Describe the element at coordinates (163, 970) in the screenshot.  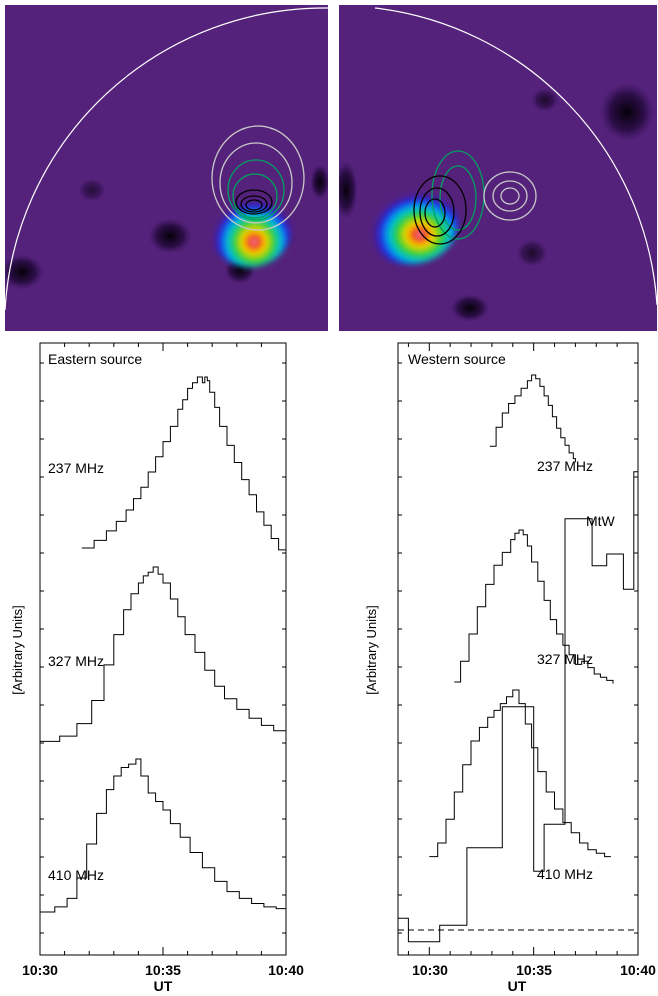
I see `eastern-x-tick-2: 10:35` at that location.